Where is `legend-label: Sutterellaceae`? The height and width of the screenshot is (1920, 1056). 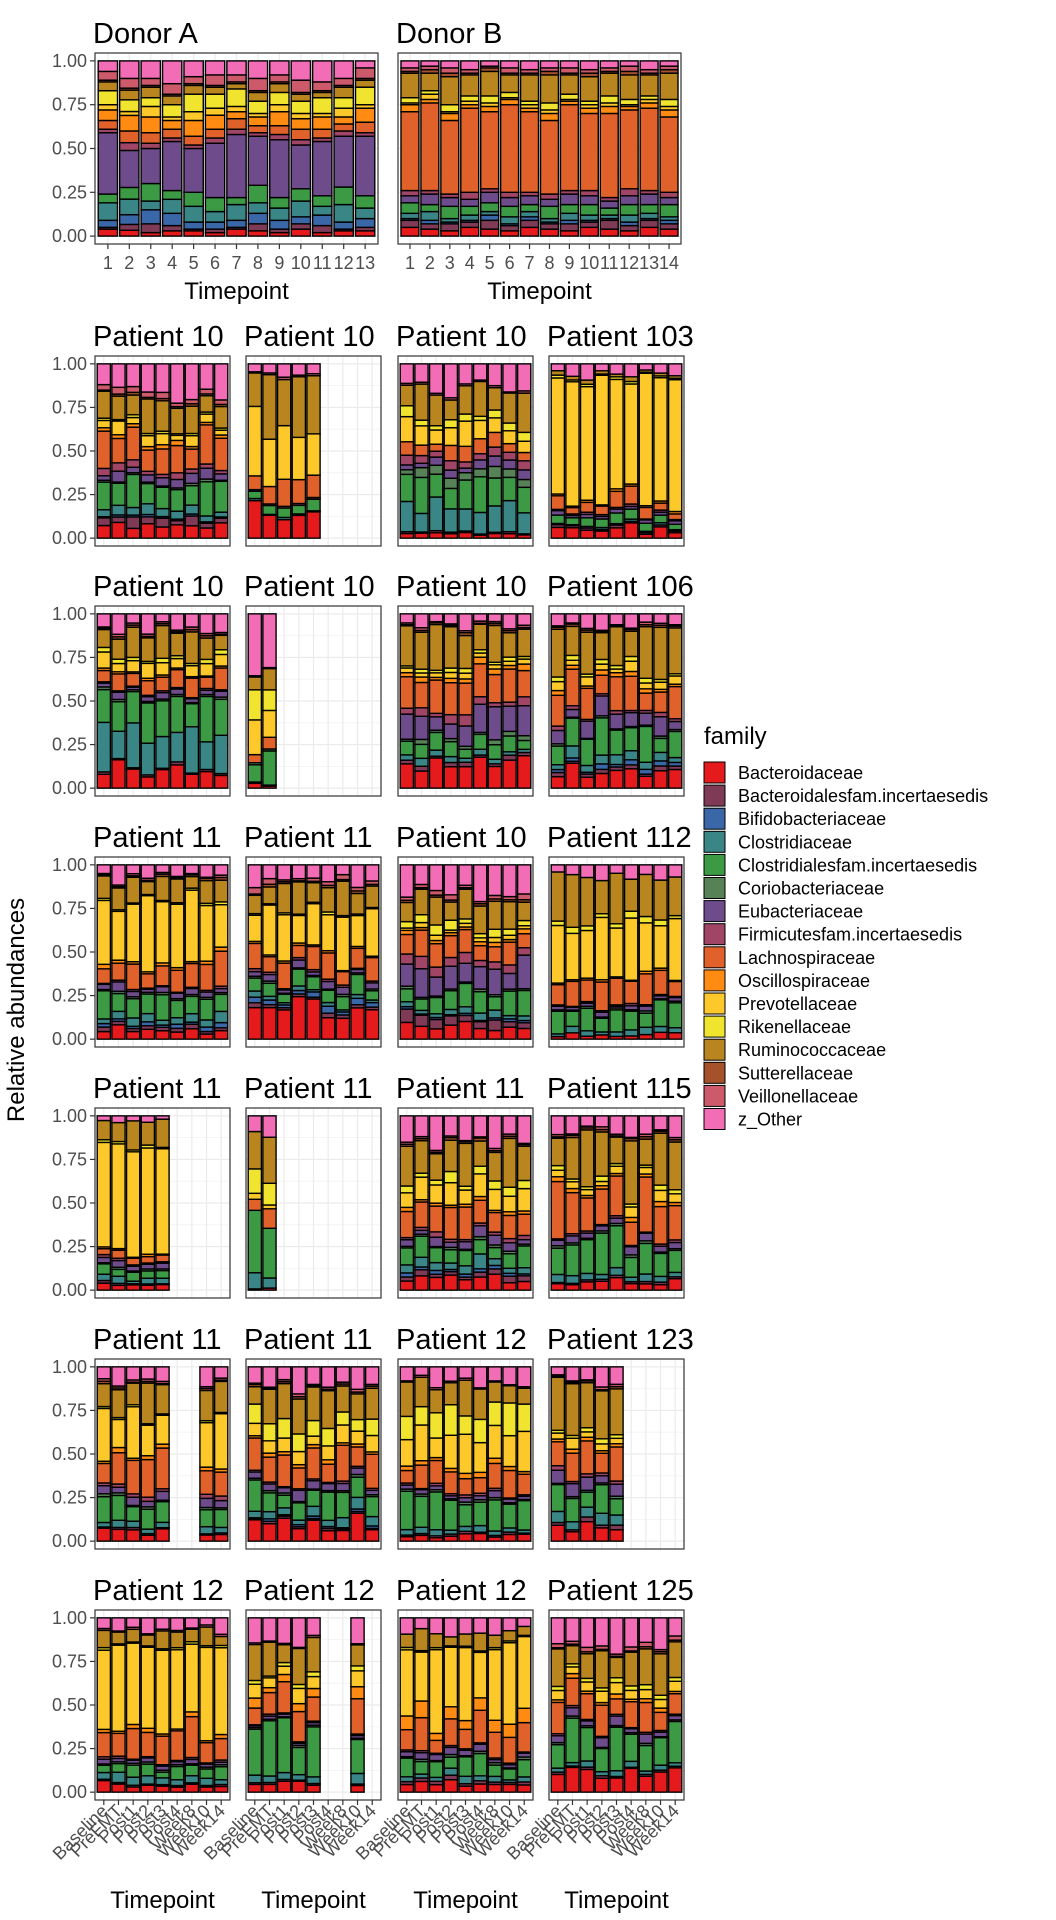
legend-label: Sutterellaceae is located at coordinates (795, 1073).